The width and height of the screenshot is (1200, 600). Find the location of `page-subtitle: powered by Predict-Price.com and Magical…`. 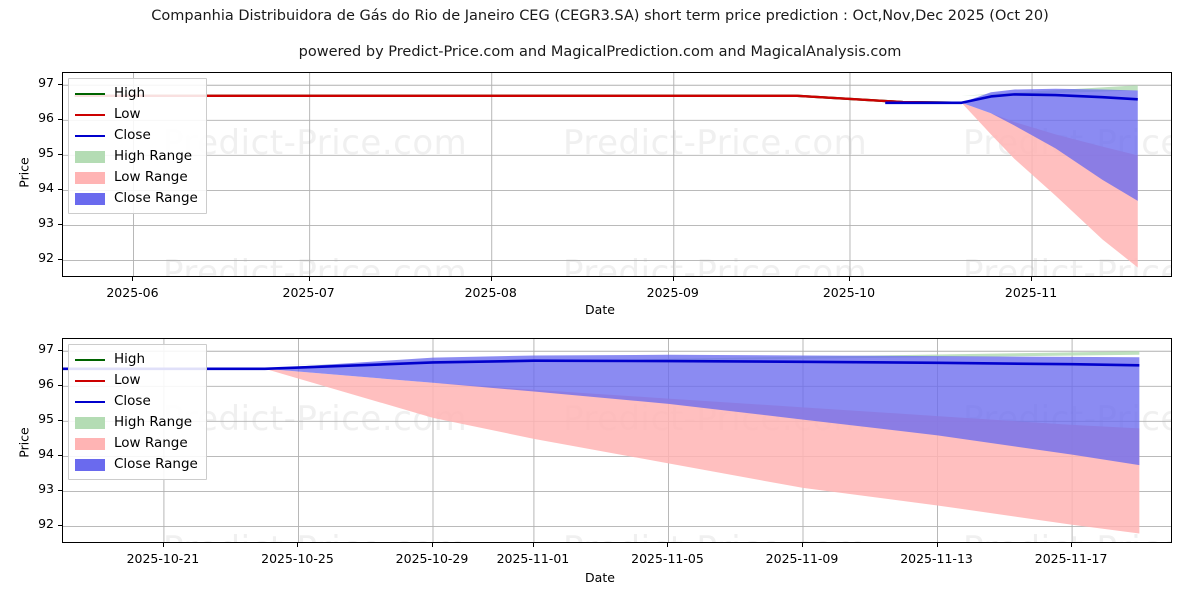

page-subtitle: powered by Predict-Price.com and Magical… is located at coordinates (600, 52).